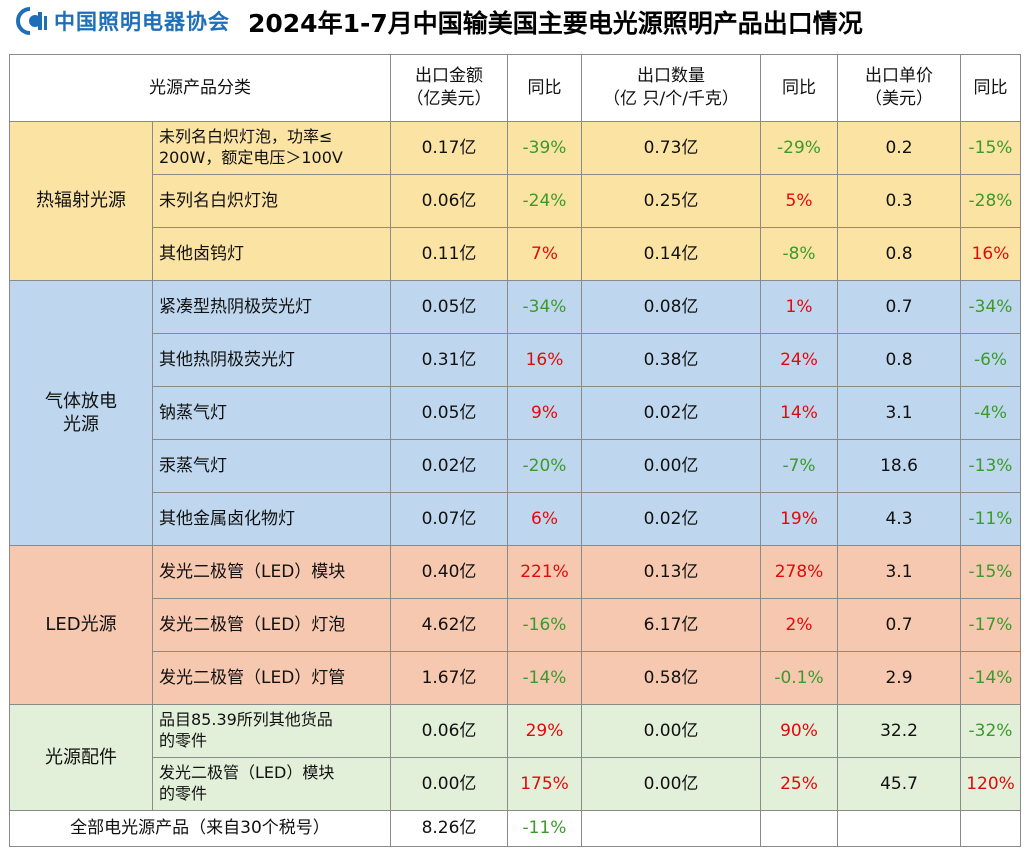 This screenshot has height=852, width=1027. What do you see at coordinates (449, 360) in the screenshot?
I see `export-value-cell: 0.31亿` at bounding box center [449, 360].